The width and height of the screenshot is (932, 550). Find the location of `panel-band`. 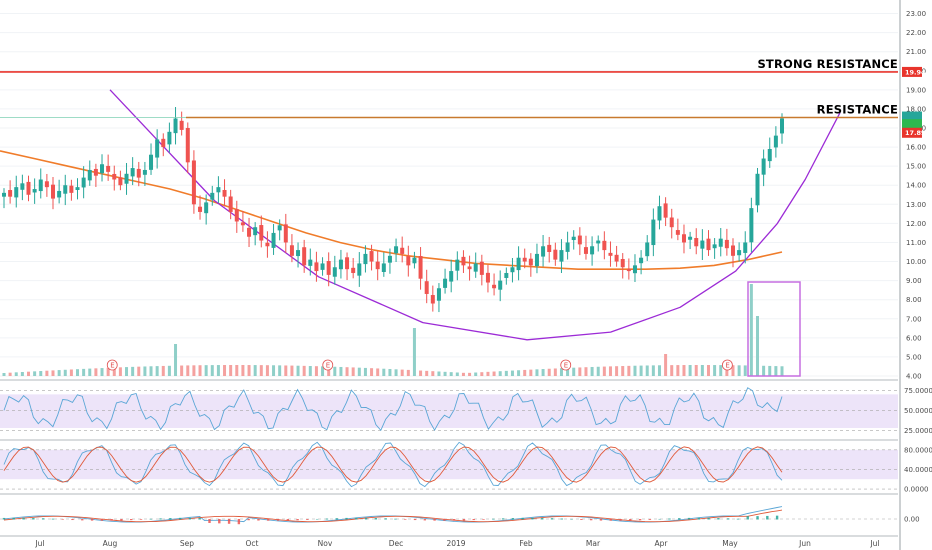

panel-band is located at coordinates (449, 411).